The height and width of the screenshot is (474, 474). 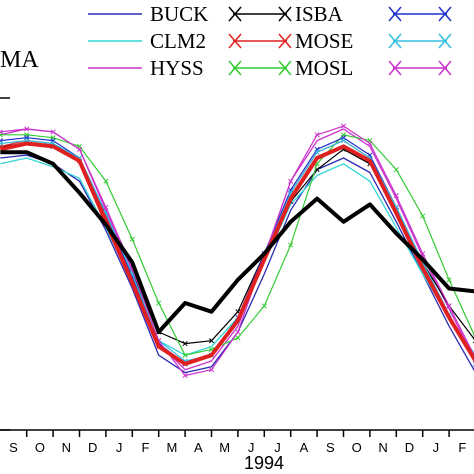 What do you see at coordinates (319, 14) in the screenshot?
I see `legend-label: ISBA` at bounding box center [319, 14].